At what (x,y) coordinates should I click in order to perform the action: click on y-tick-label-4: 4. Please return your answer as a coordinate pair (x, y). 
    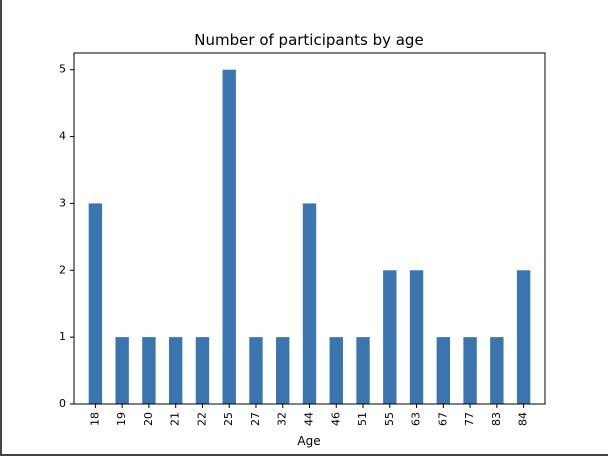
    Looking at the image, I should click on (62, 136).